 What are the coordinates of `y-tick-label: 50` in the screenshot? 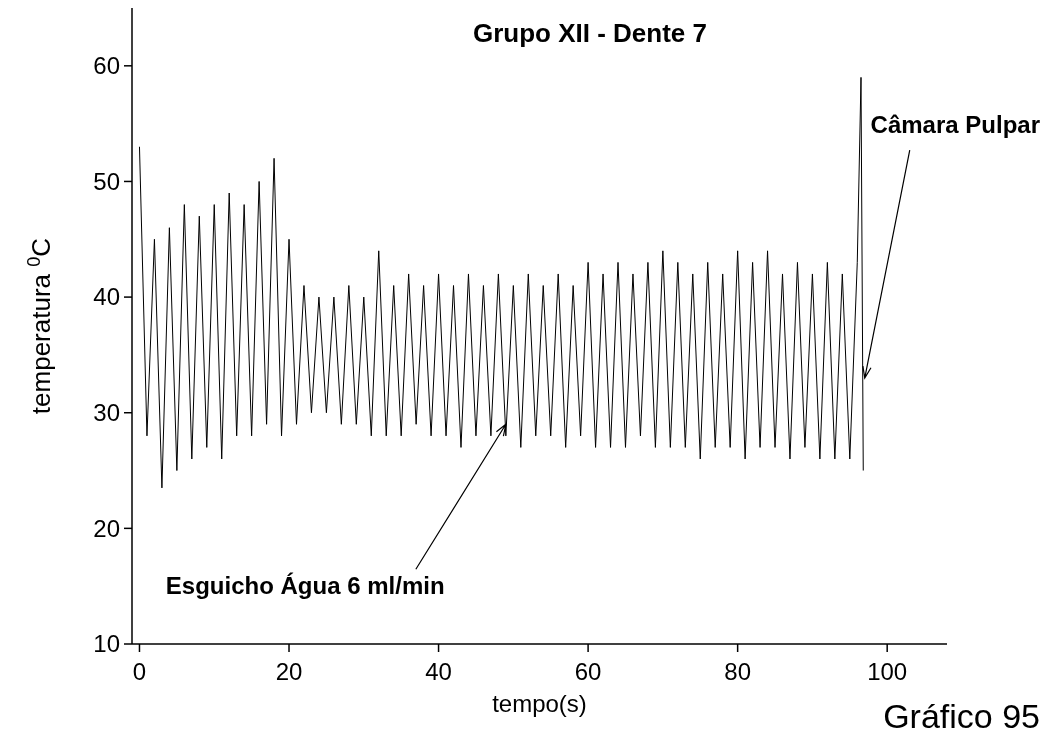 It's located at (106, 181).